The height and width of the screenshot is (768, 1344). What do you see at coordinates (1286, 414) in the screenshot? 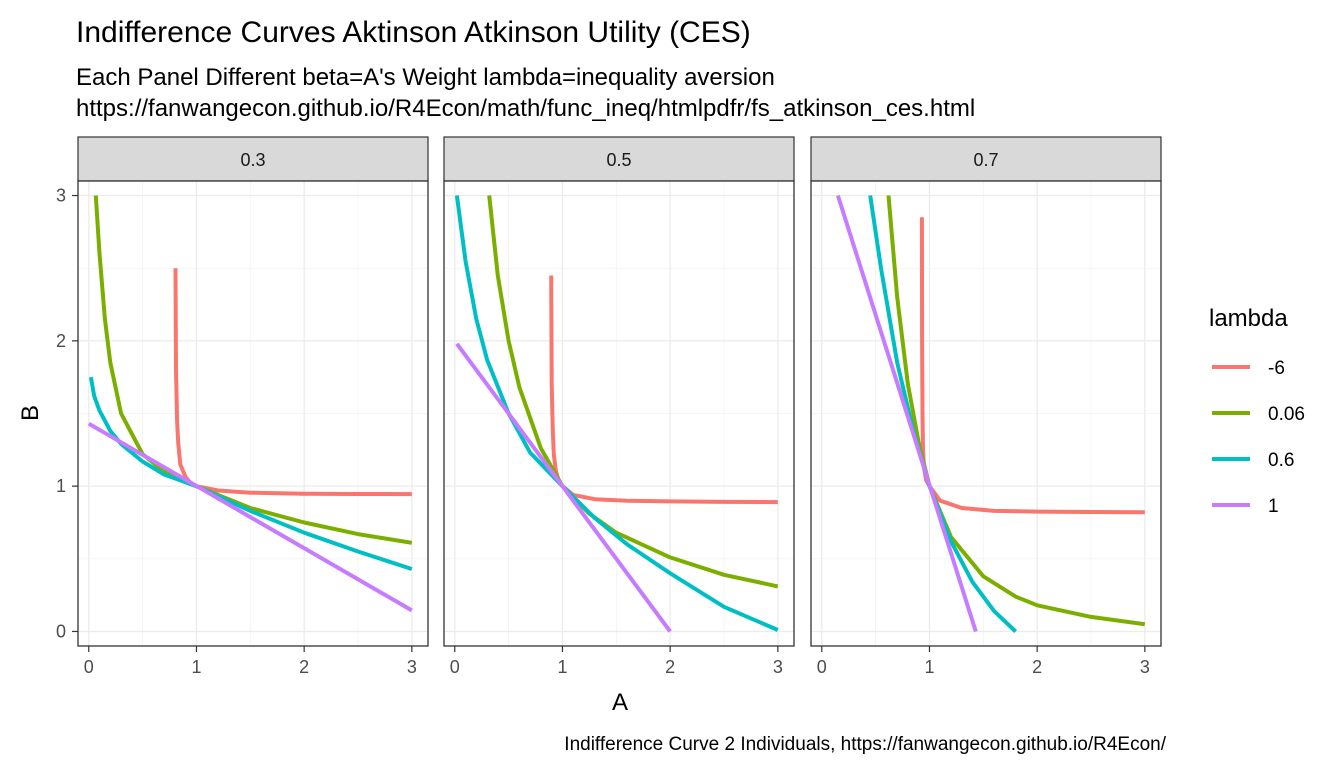
I see `legend-label-lambda-0.06: 0.06` at bounding box center [1286, 414].